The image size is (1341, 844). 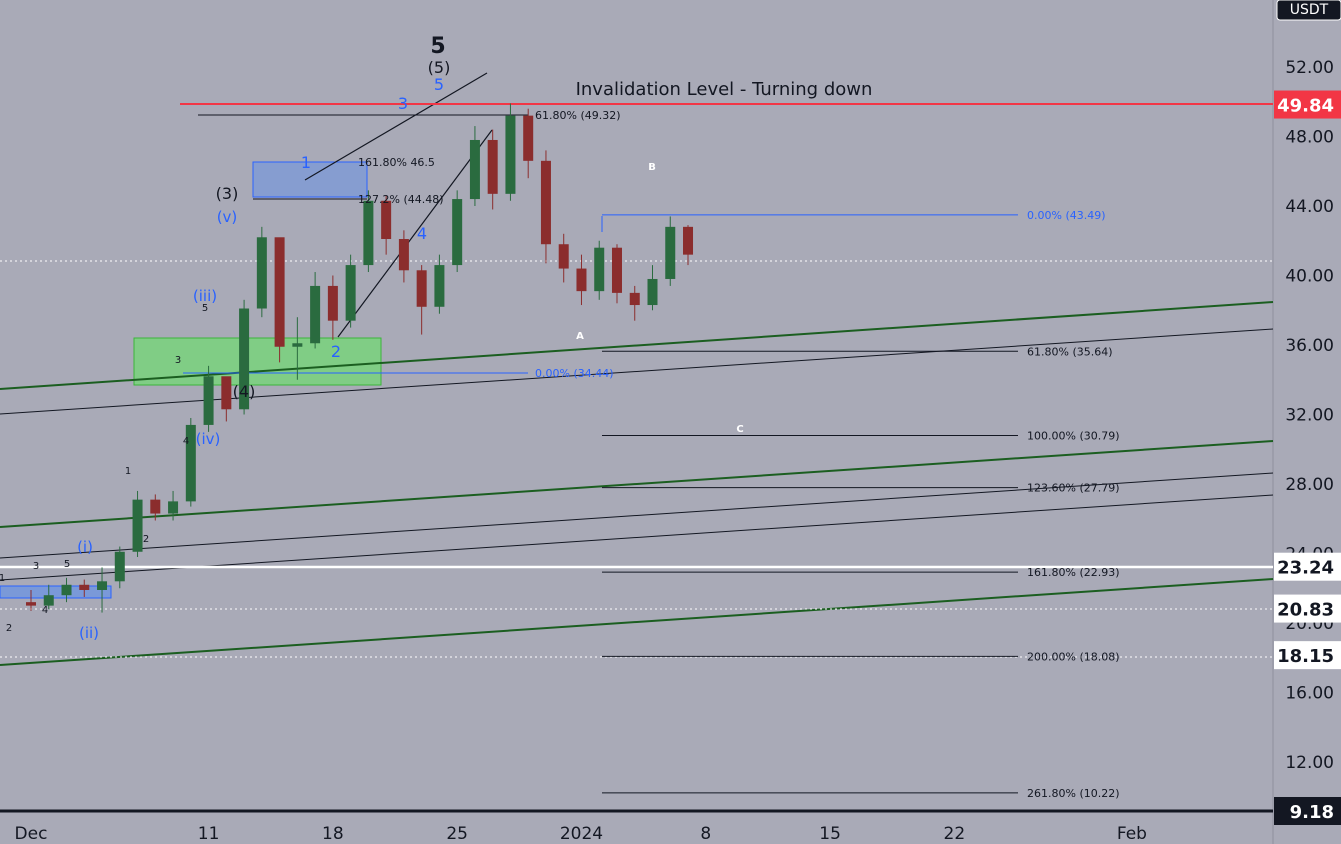 What do you see at coordinates (227, 193) in the screenshot?
I see `wave-3-paren: (3)` at bounding box center [227, 193].